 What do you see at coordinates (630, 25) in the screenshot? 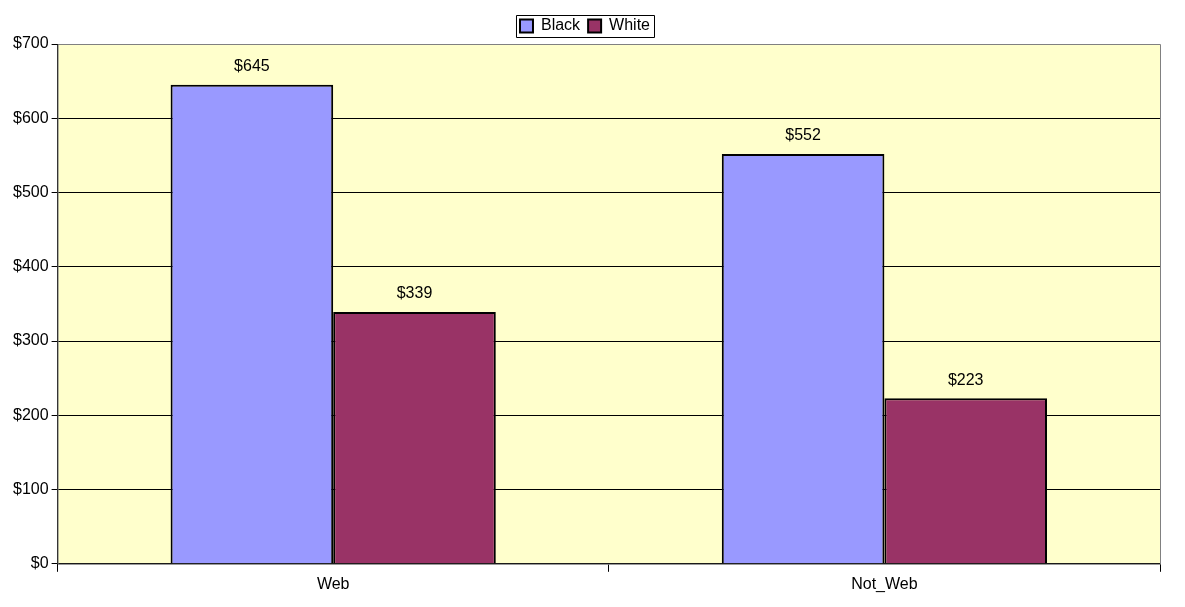
I see `legend-label: White` at bounding box center [630, 25].